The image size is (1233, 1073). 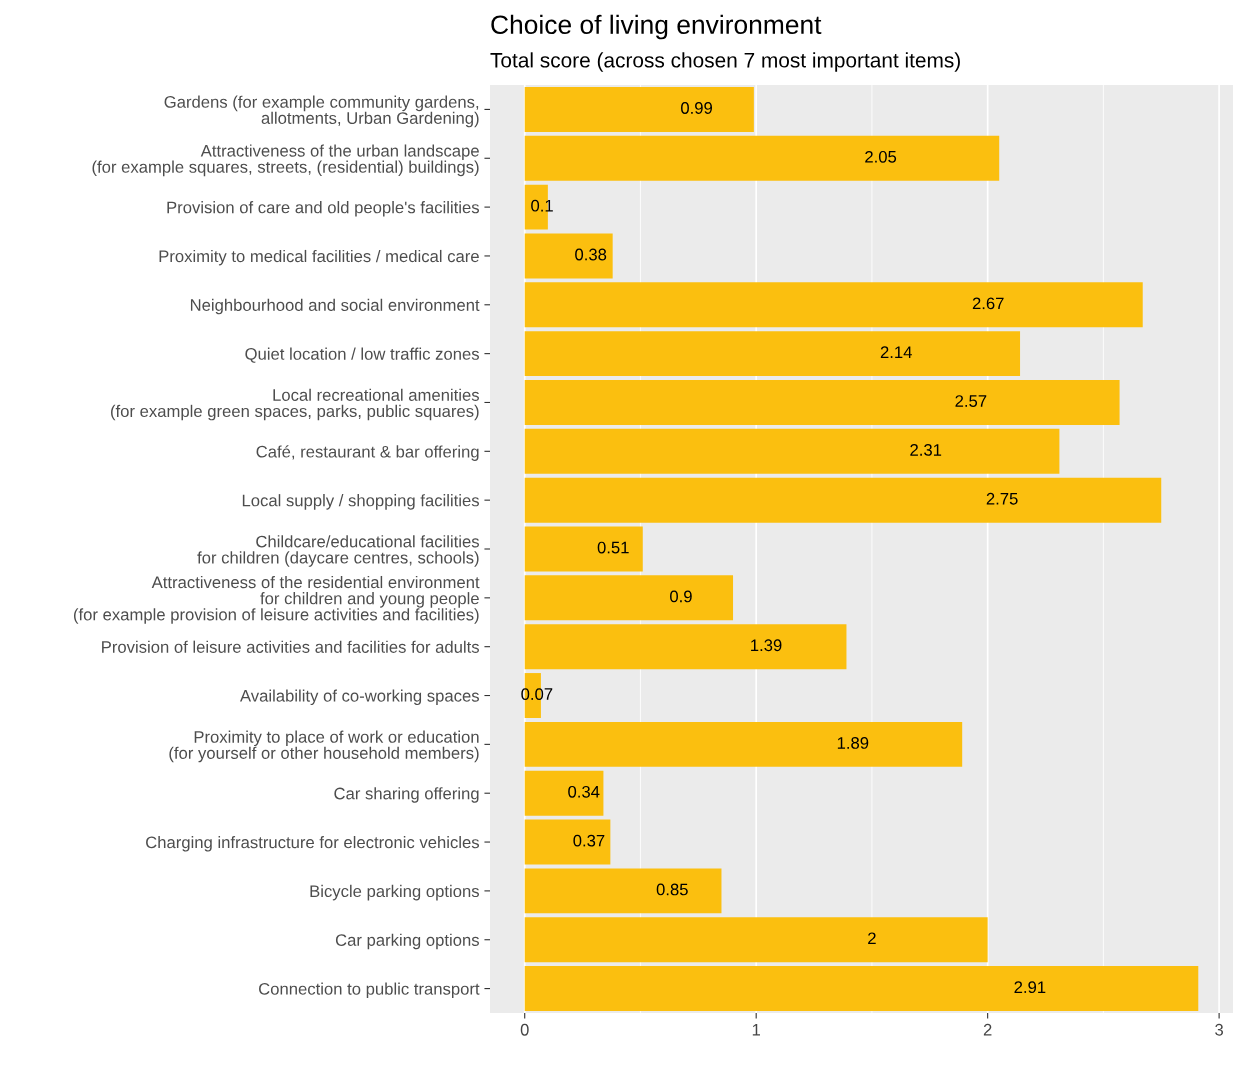 What do you see at coordinates (276, 599) in the screenshot?
I see `y-tick-label: Attractiveness of the residential environment for children and young people (for example provision of leisure activities and facilities)` at bounding box center [276, 599].